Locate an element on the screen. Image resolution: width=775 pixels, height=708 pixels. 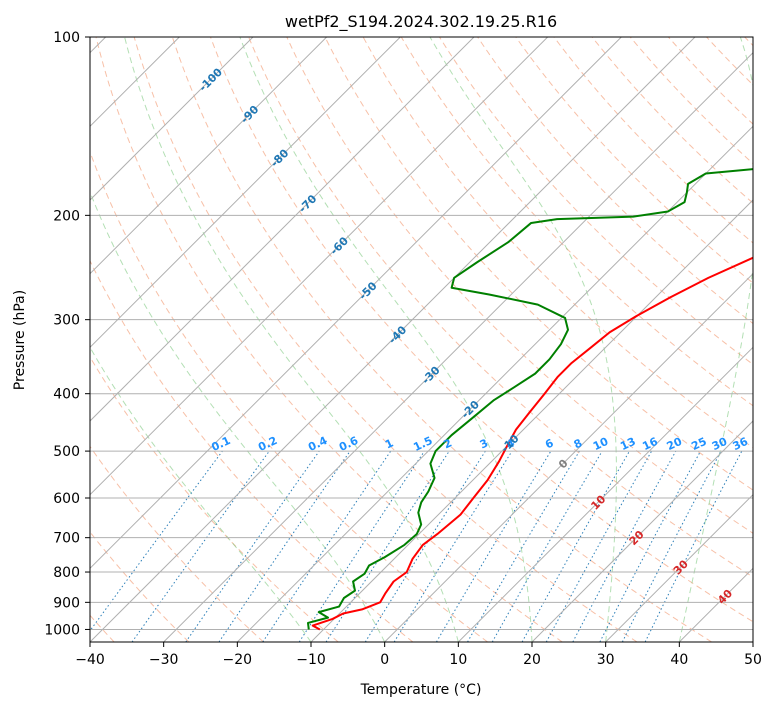
y-tick-label: 100 is located at coordinates (66, 38).